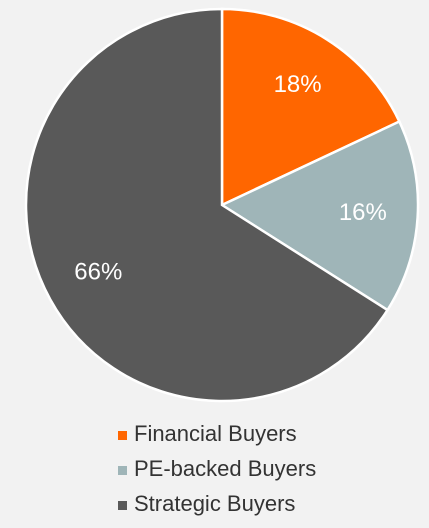 Image resolution: width=429 pixels, height=528 pixels. I want to click on legend-label: Strategic Buyers, so click(214, 503).